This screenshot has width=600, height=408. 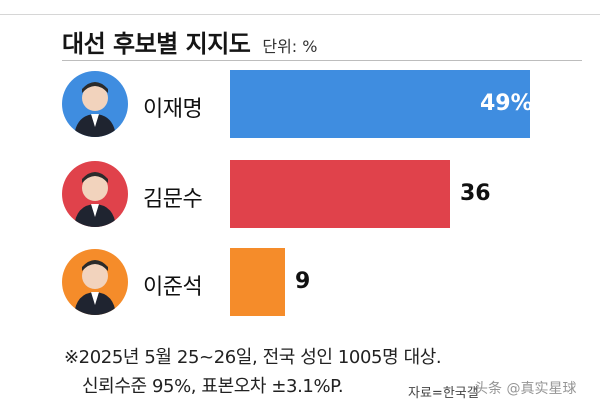 What do you see at coordinates (156, 44) in the screenshot?
I see `chart-title: 대선 후보별 지지도` at bounding box center [156, 44].